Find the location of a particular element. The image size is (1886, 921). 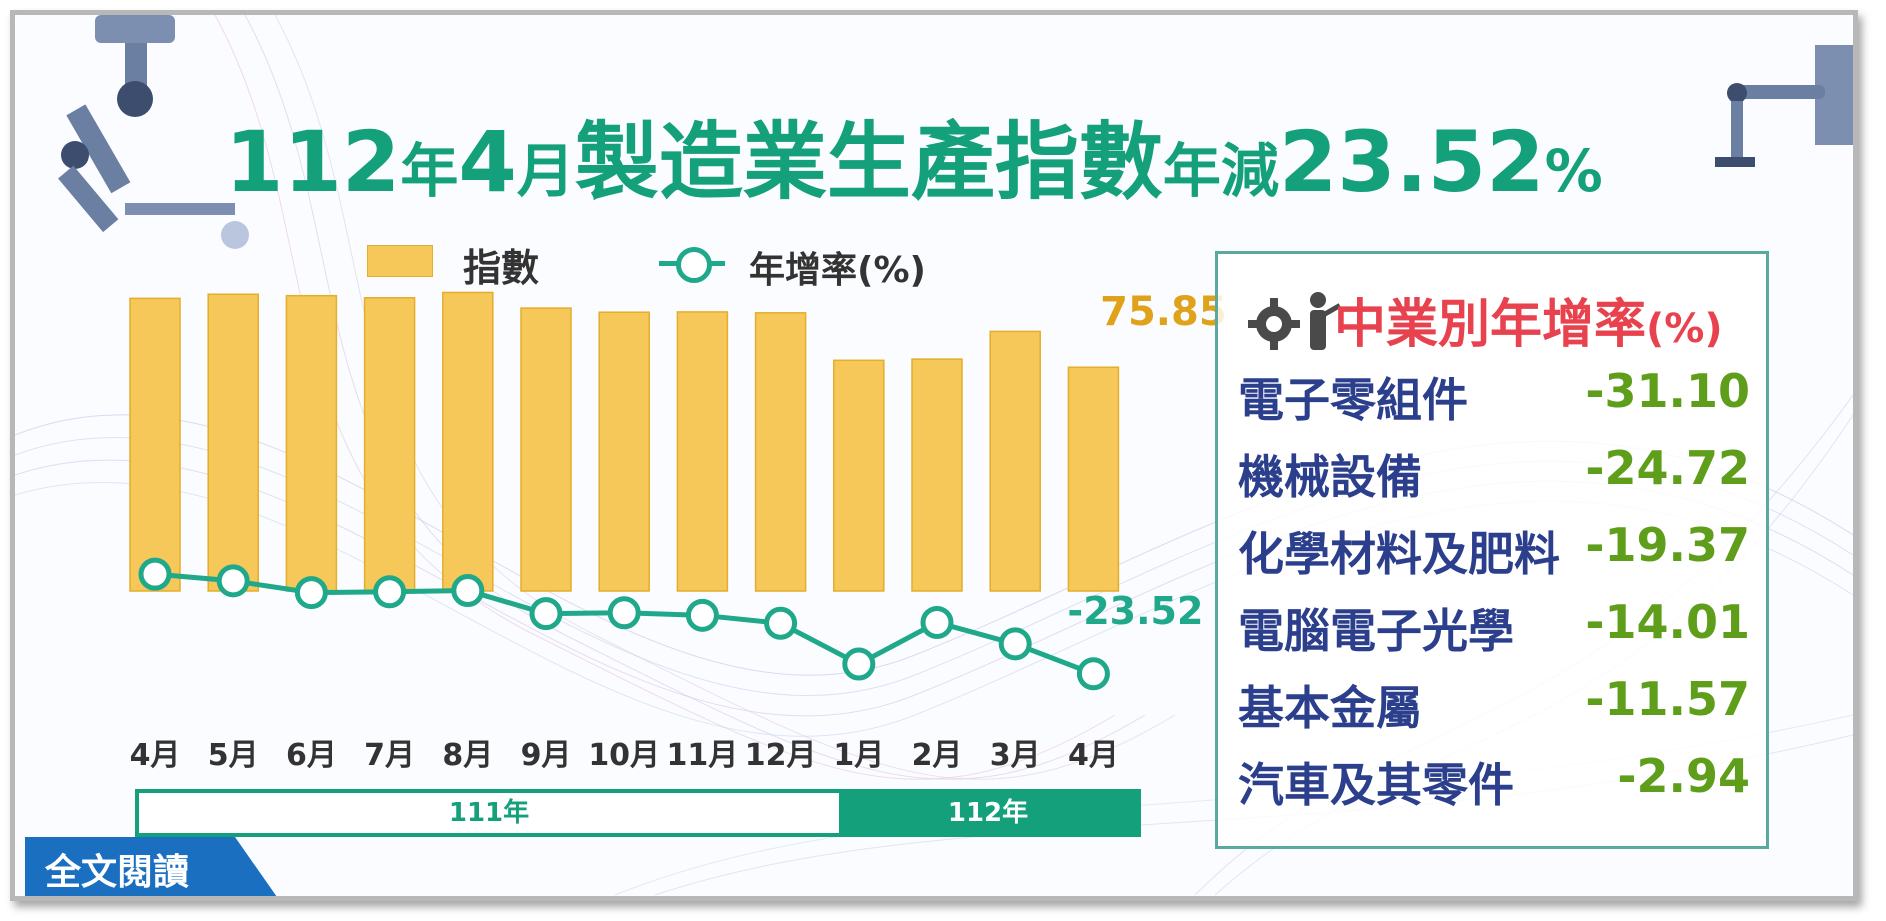

page-title: 112年4月製造業生產指數年減23.52% is located at coordinates (914, 162).